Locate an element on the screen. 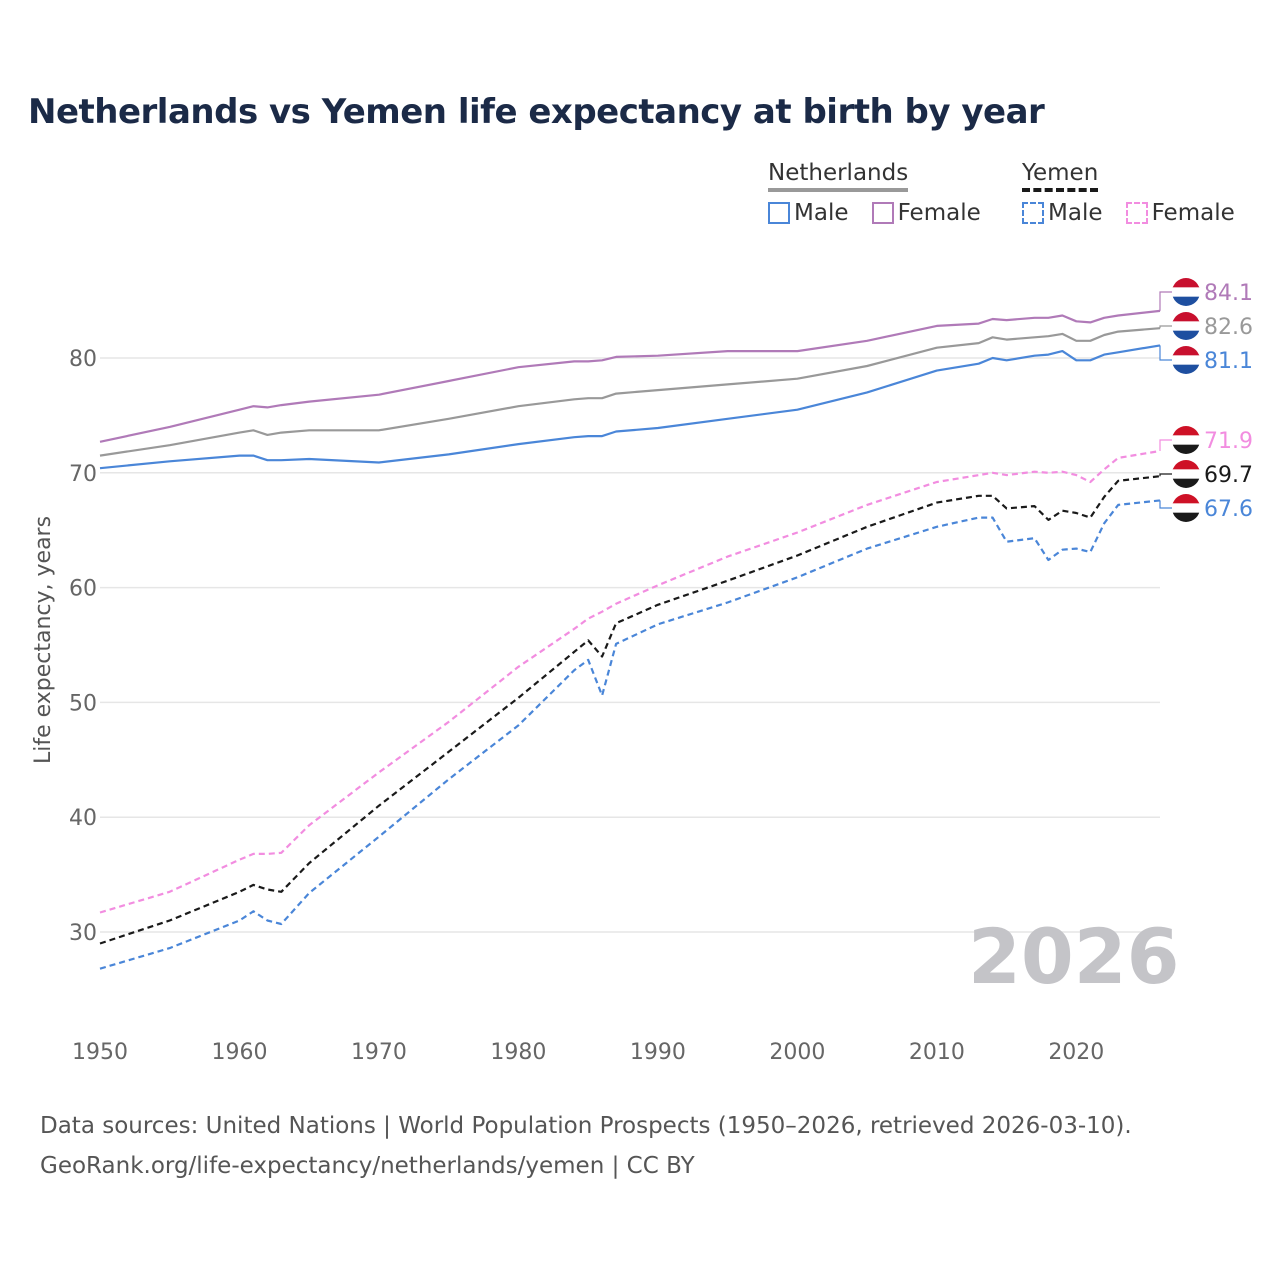 The width and height of the screenshot is (1280, 1280). legend-netherlands-female: Female is located at coordinates (926, 213).